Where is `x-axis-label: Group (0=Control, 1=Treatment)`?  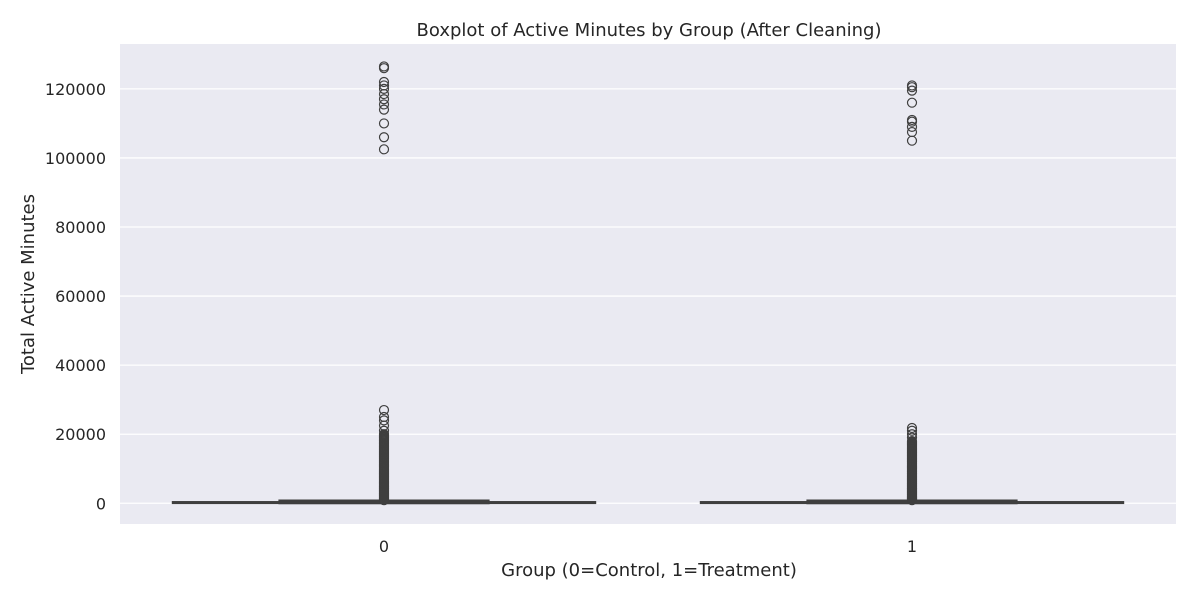
x-axis-label: Group (0=Control, 1=Treatment) is located at coordinates (649, 570).